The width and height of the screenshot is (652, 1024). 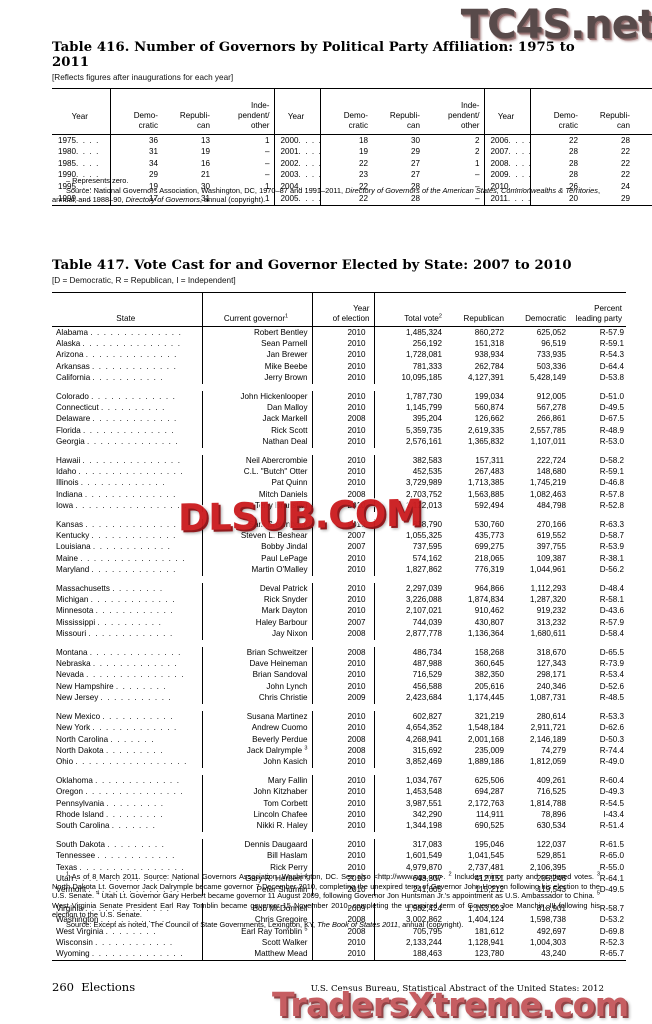 I want to click on cell-republican-vote: 694,287, so click(x=489, y=792).